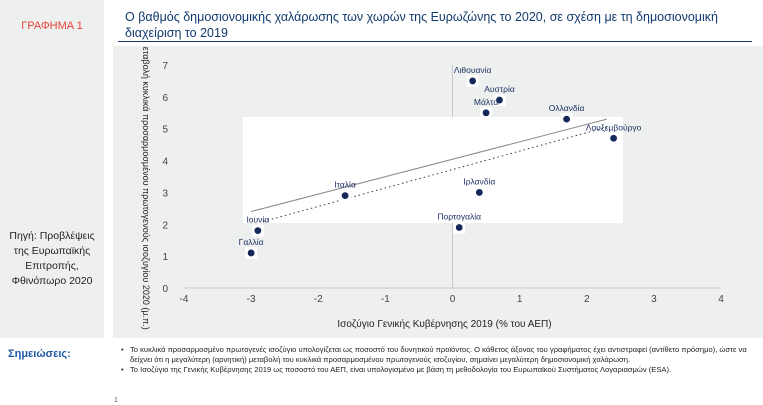  I want to click on x-tick-label: 1, so click(520, 299).